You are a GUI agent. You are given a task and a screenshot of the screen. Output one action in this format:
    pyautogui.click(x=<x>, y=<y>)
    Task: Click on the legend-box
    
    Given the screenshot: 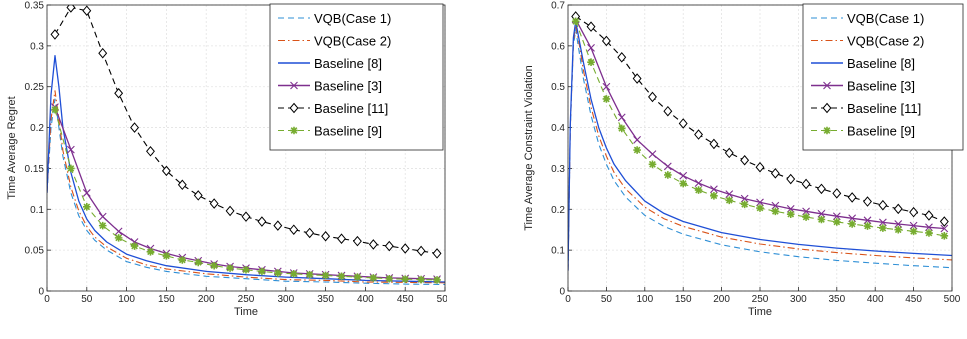 What is the action you would take?
    pyautogui.click(x=356, y=77)
    